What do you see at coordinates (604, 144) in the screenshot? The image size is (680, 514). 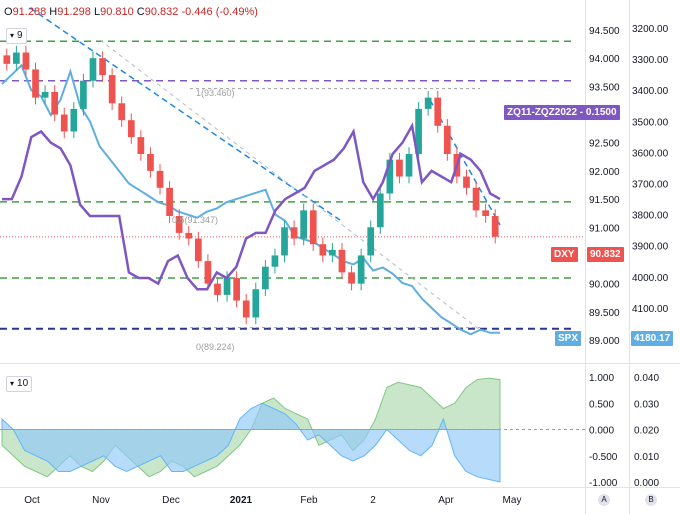 I see `left-axis-tick: 92.500` at bounding box center [604, 144].